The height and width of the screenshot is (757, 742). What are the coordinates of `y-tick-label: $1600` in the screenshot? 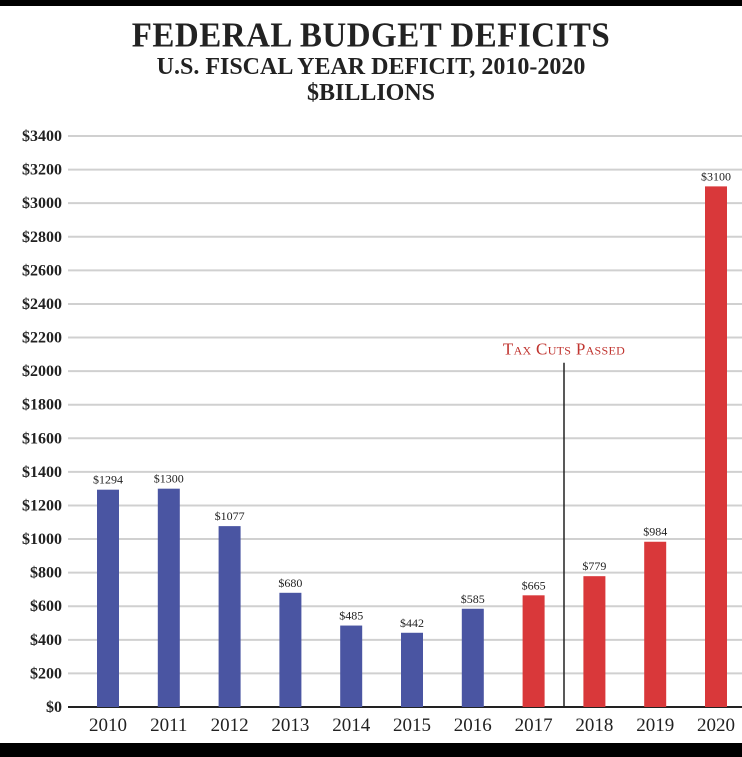 It's located at (42, 438).